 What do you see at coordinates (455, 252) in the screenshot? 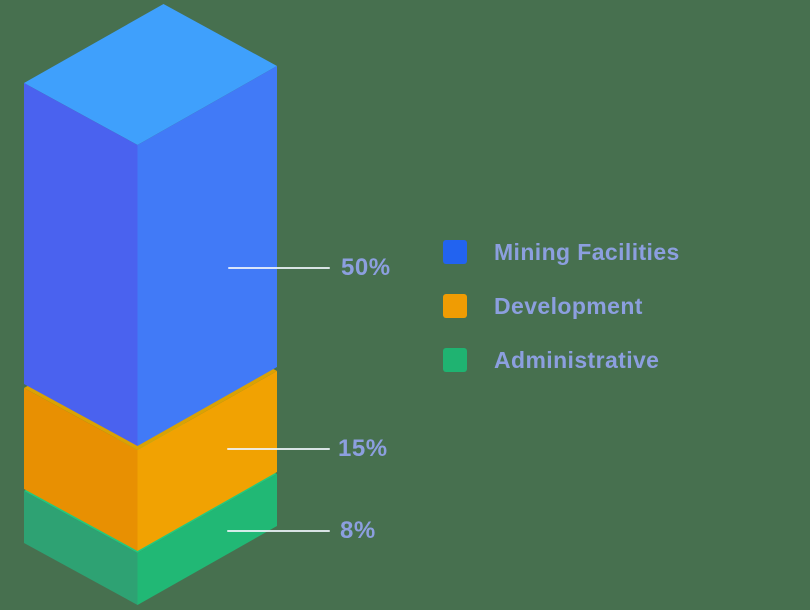
I see `legend-swatch-mining-facilities` at bounding box center [455, 252].